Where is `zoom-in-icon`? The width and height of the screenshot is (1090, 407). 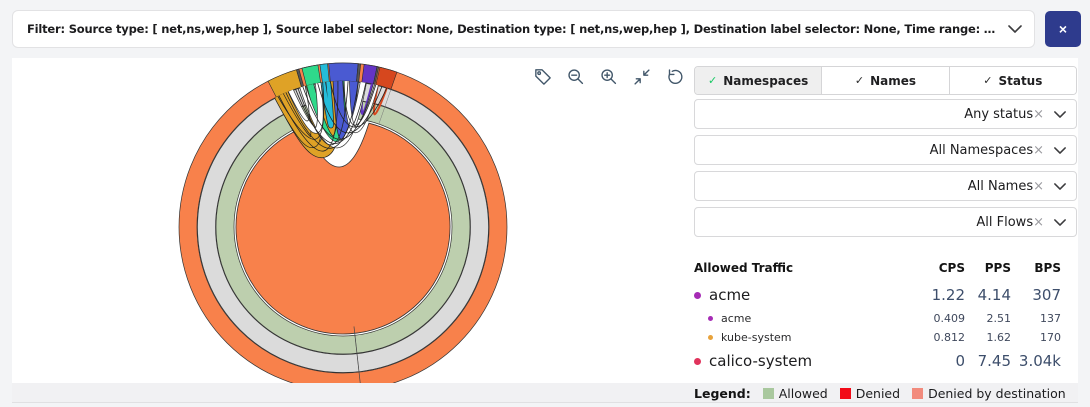
zoom-in-icon is located at coordinates (609, 77).